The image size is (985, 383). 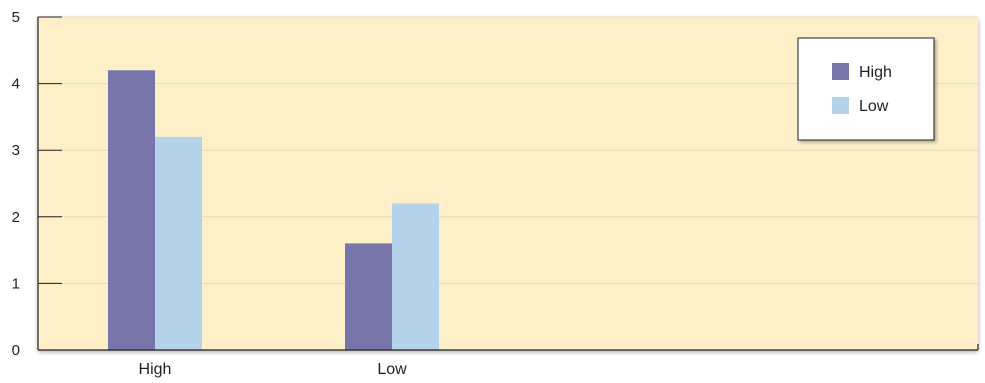 What do you see at coordinates (16, 150) in the screenshot?
I see `y-tick-label: 3` at bounding box center [16, 150].